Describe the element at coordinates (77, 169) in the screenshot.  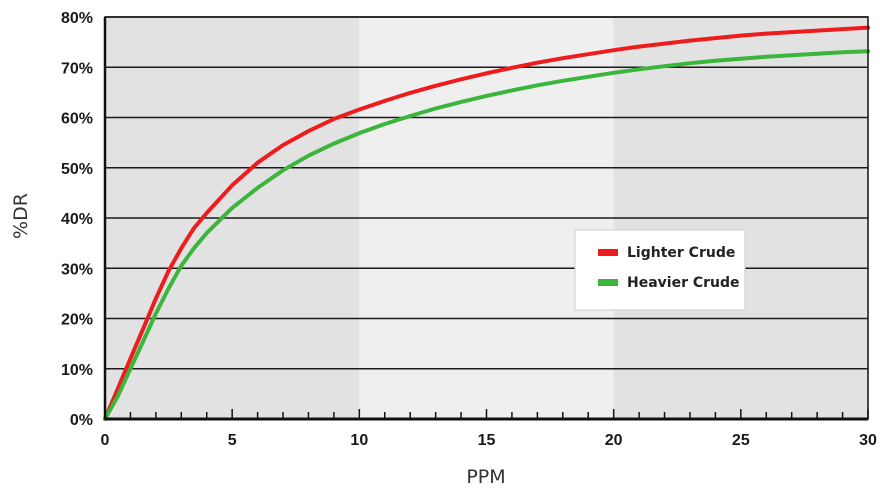
I see `y-tick-label: 50%` at that location.